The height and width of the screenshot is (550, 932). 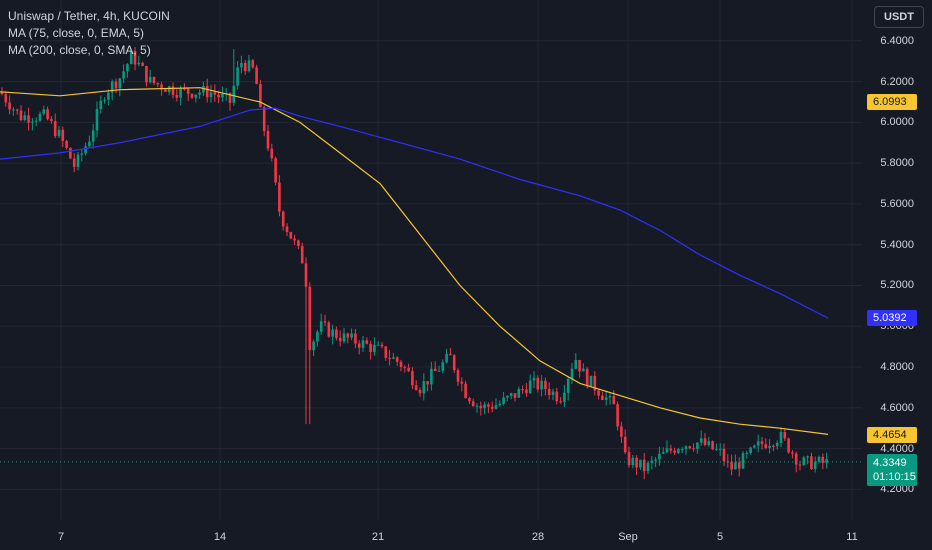 I want to click on chart-title: Uniswap / Tether, 4h, KUCOIN, so click(x=89, y=16).